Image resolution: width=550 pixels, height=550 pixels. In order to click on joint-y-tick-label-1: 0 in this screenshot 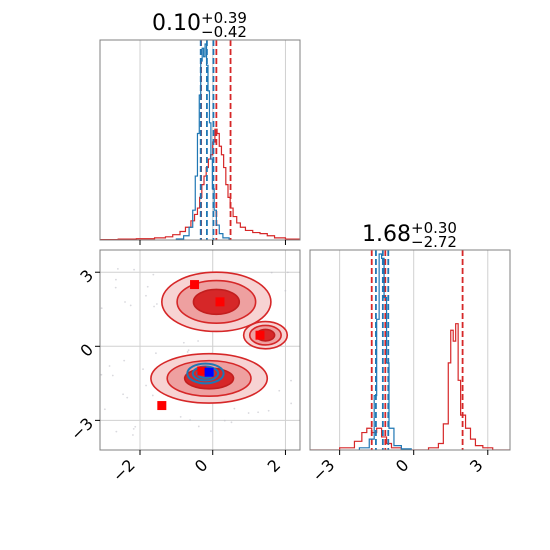, I will do `click(86, 350)`.